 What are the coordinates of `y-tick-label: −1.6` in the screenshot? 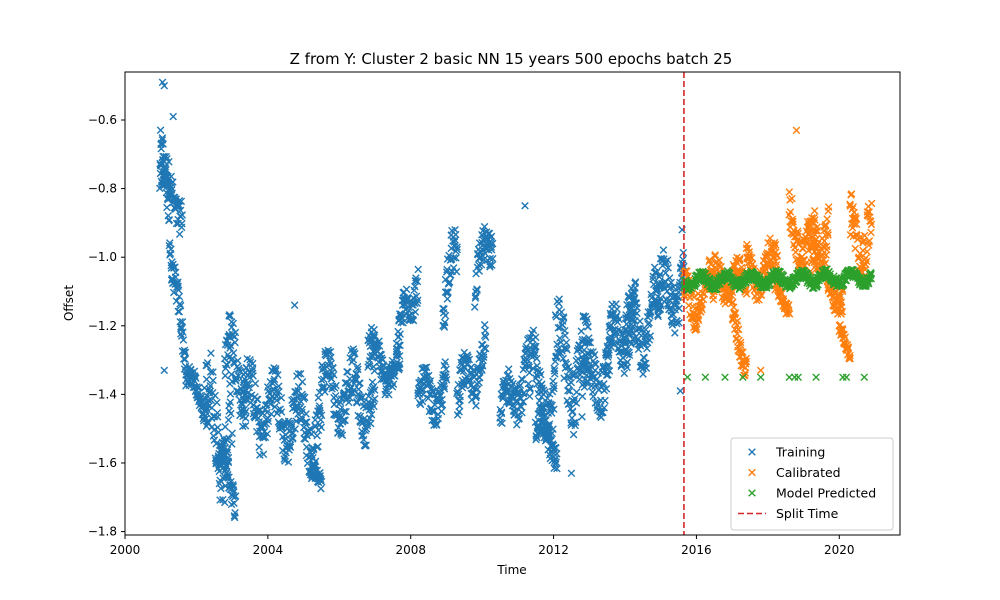 It's located at (102, 463).